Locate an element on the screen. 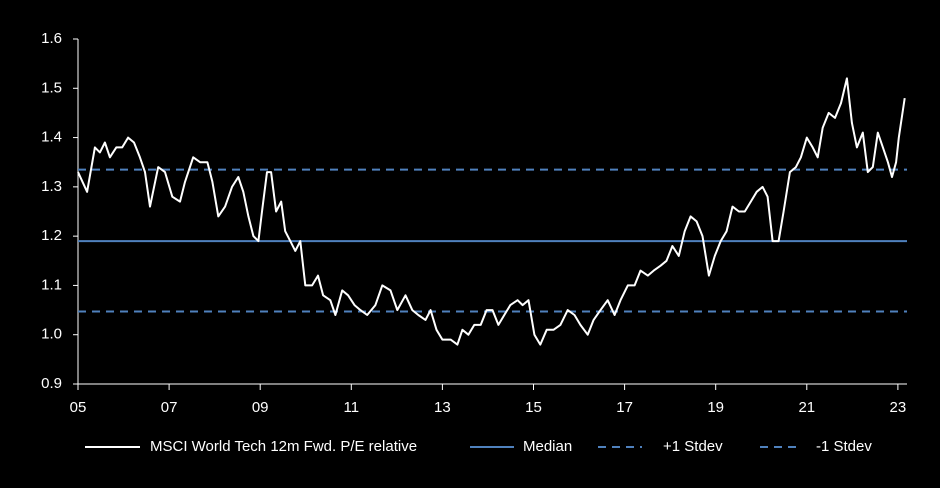  x-tick-label: 15 is located at coordinates (533, 407).